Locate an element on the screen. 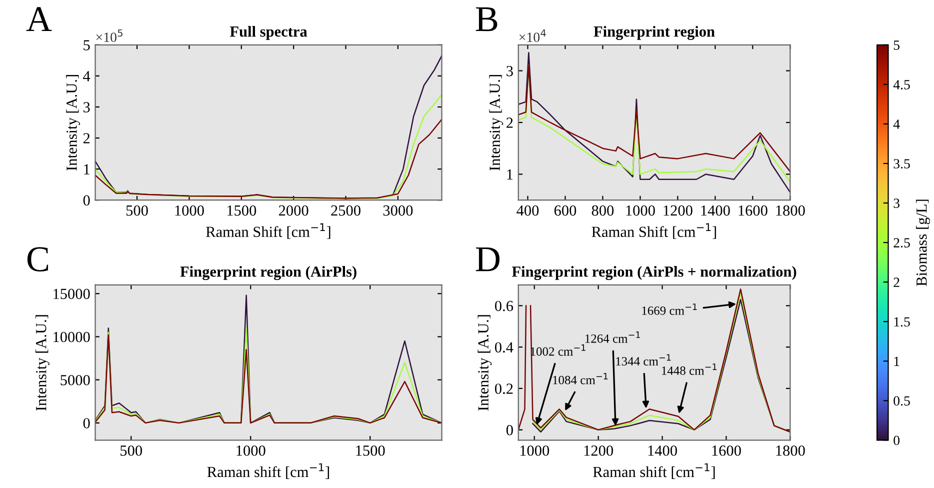  color-bar-label: 4.5 is located at coordinates (901, 85).